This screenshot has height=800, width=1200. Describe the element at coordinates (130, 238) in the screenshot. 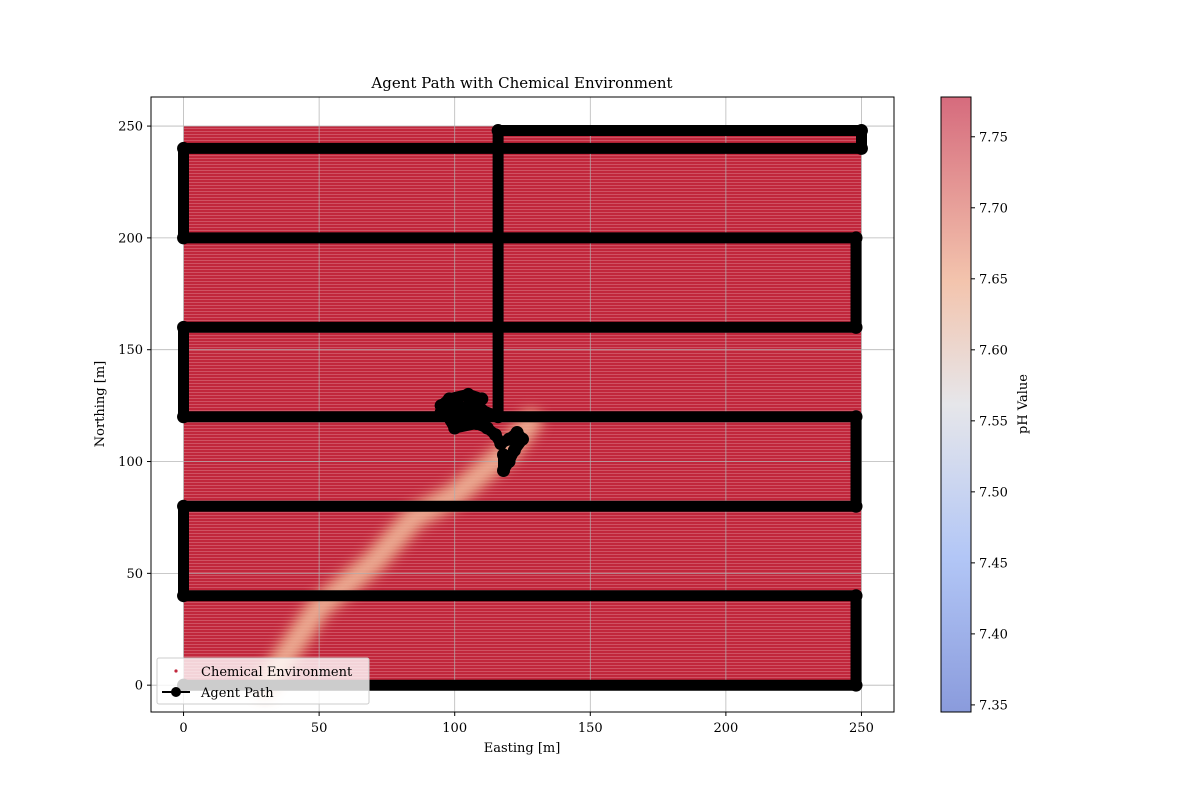

I see `y-tick-label: 200` at that location.